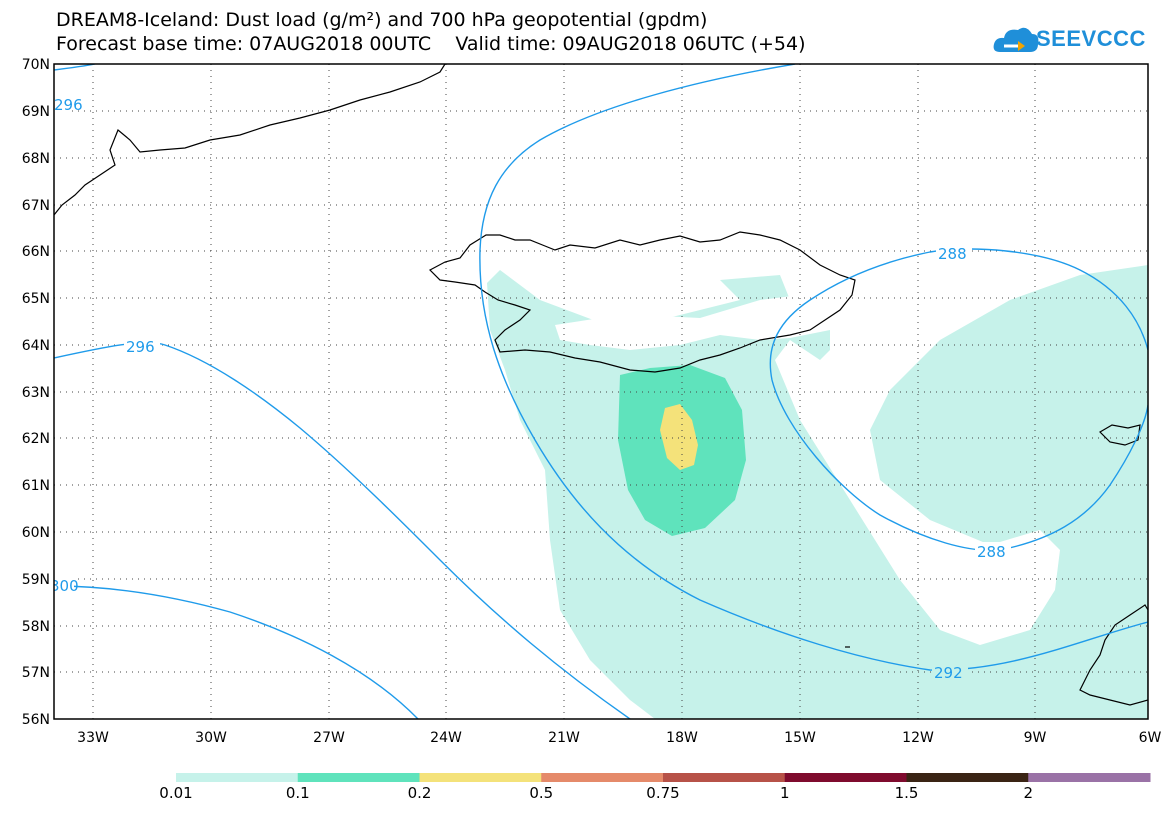  What do you see at coordinates (541, 793) in the screenshot?
I see `colorbar-tick-label: 0.5` at bounding box center [541, 793].